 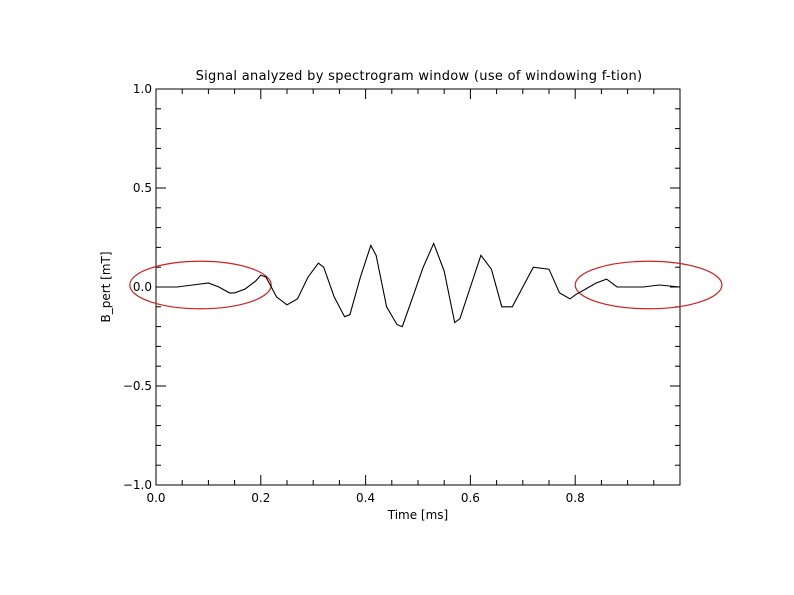 What do you see at coordinates (137, 386) in the screenshot?
I see `y-tick-label: −0.5` at bounding box center [137, 386].